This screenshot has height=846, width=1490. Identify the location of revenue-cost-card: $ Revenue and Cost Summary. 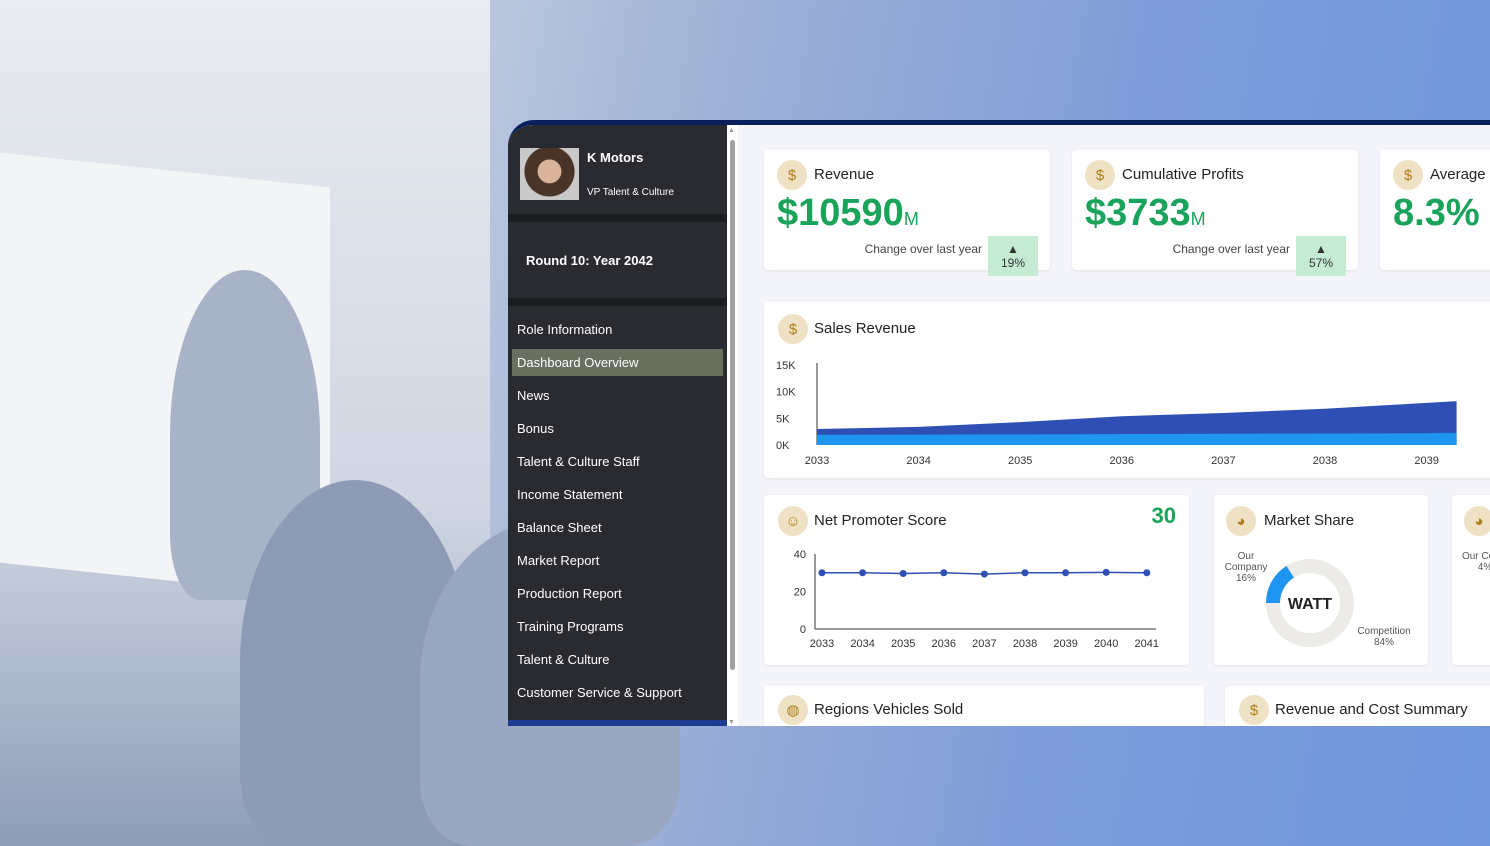
(1357, 706).